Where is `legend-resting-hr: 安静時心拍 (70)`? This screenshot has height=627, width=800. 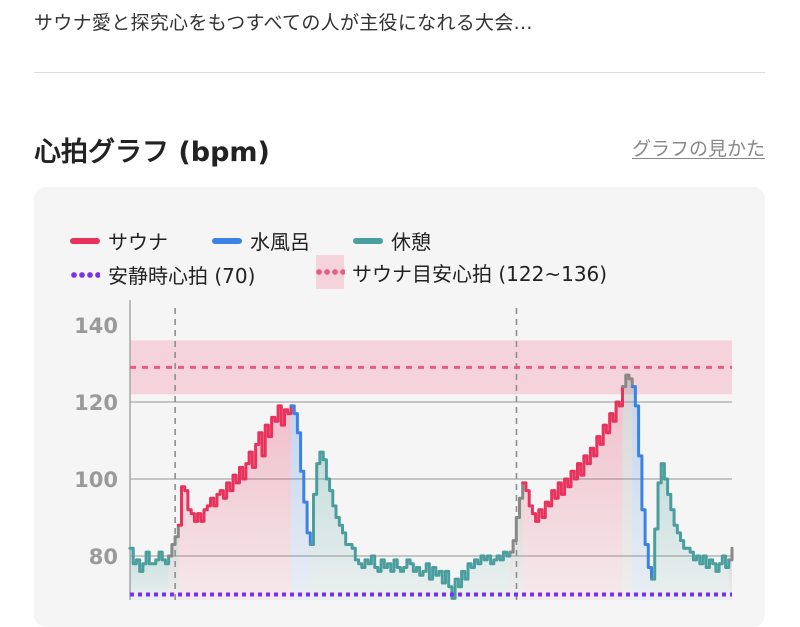
legend-resting-hr: 安静時心拍 (70) is located at coordinates (162, 274).